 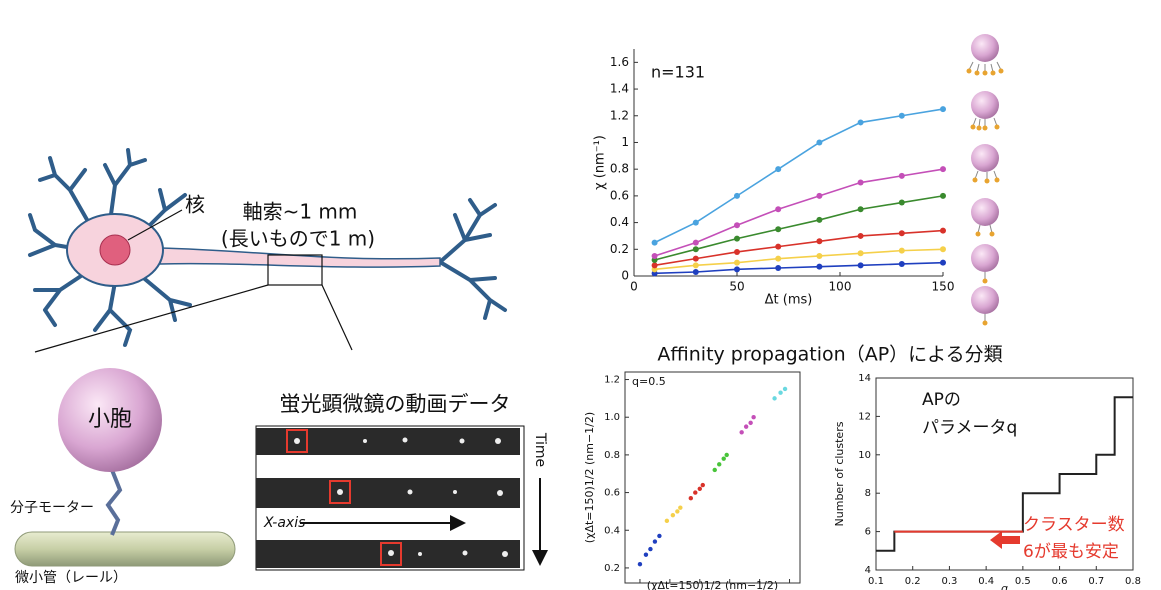 I want to click on y-tick-label: 8, so click(x=868, y=493).